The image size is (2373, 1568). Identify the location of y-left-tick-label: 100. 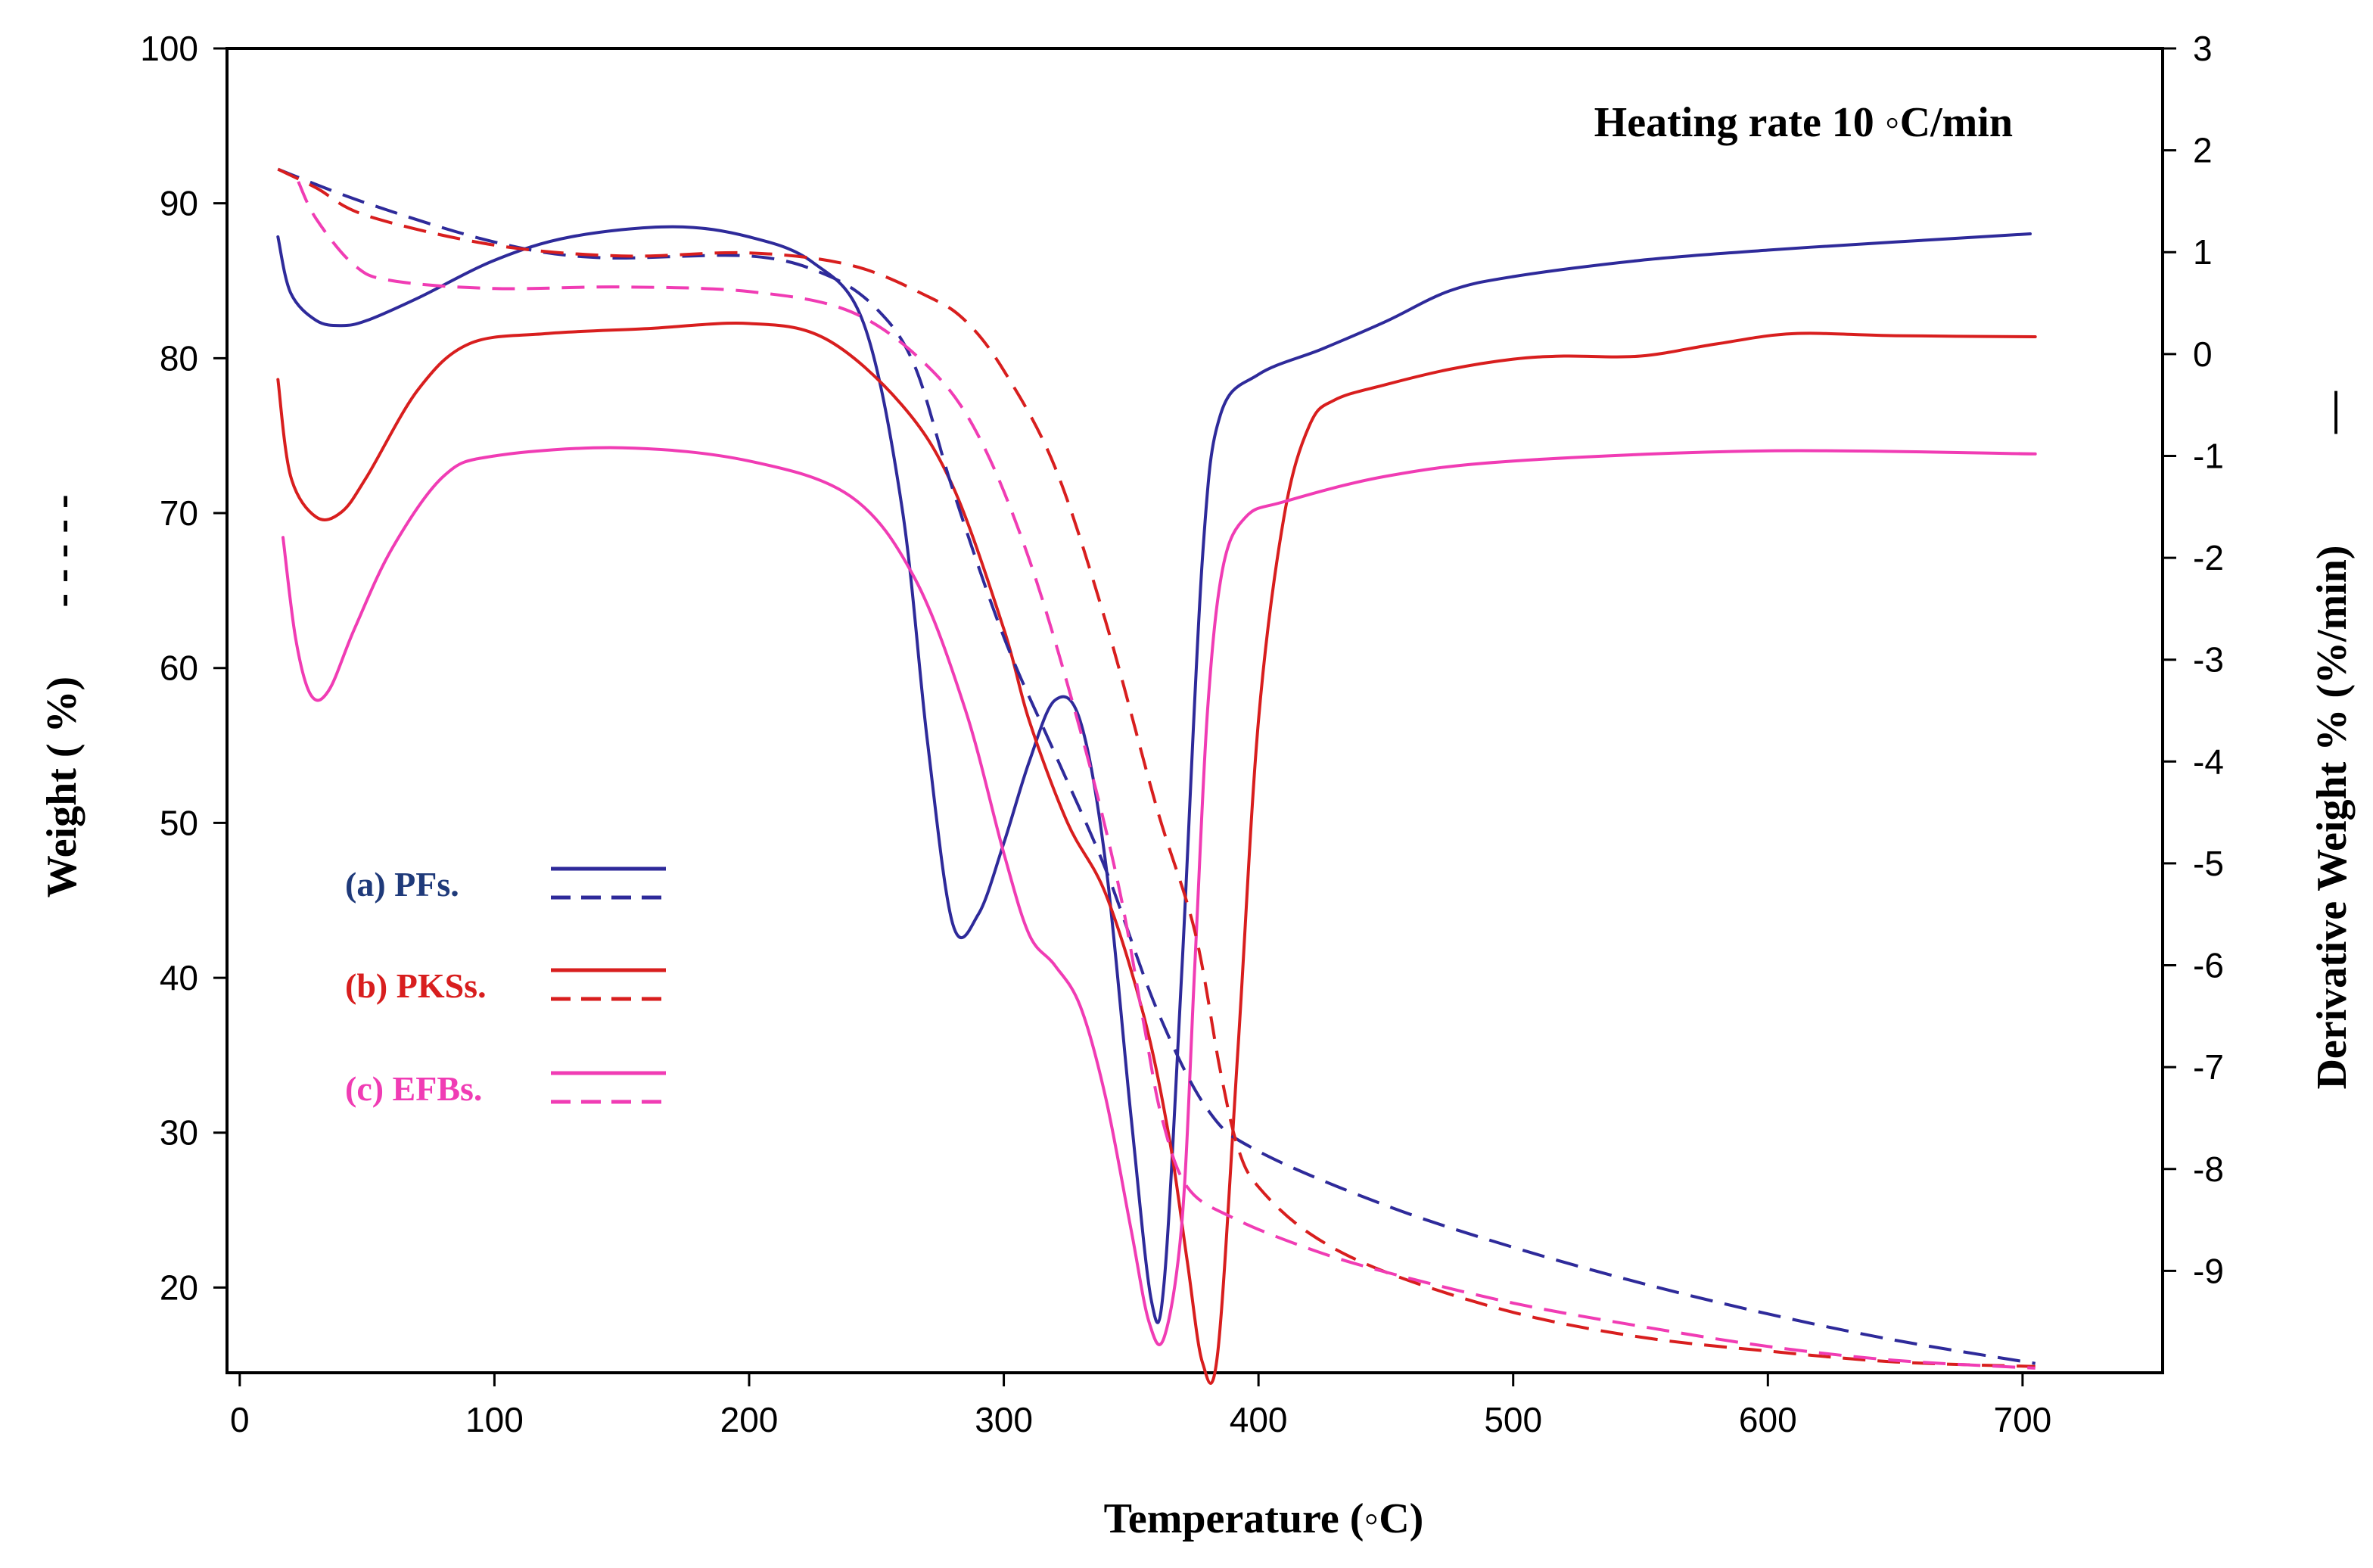
(169, 48).